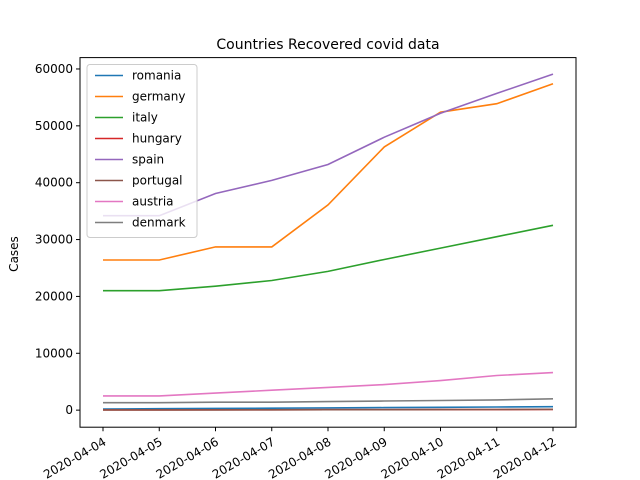  I want to click on series-line-romania, so click(328, 407).